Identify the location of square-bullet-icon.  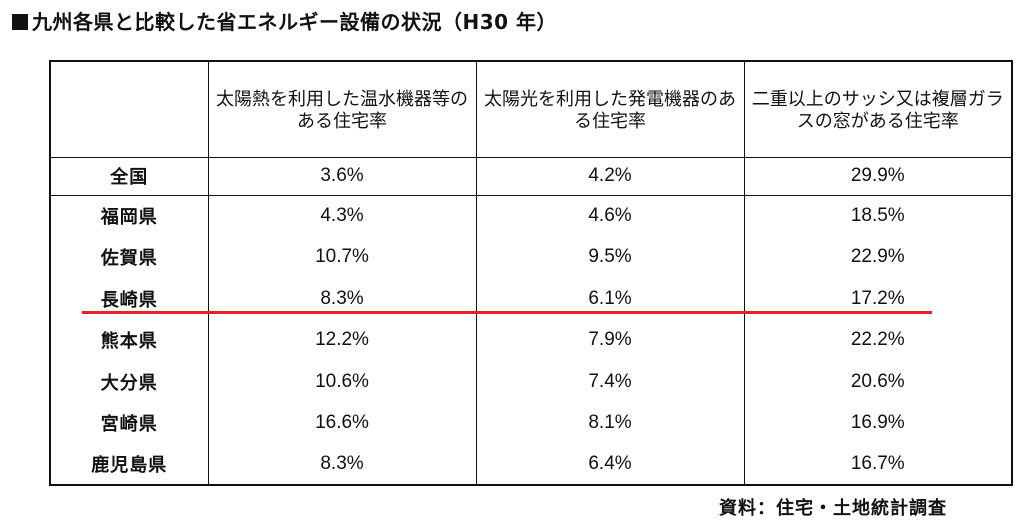
(20, 22).